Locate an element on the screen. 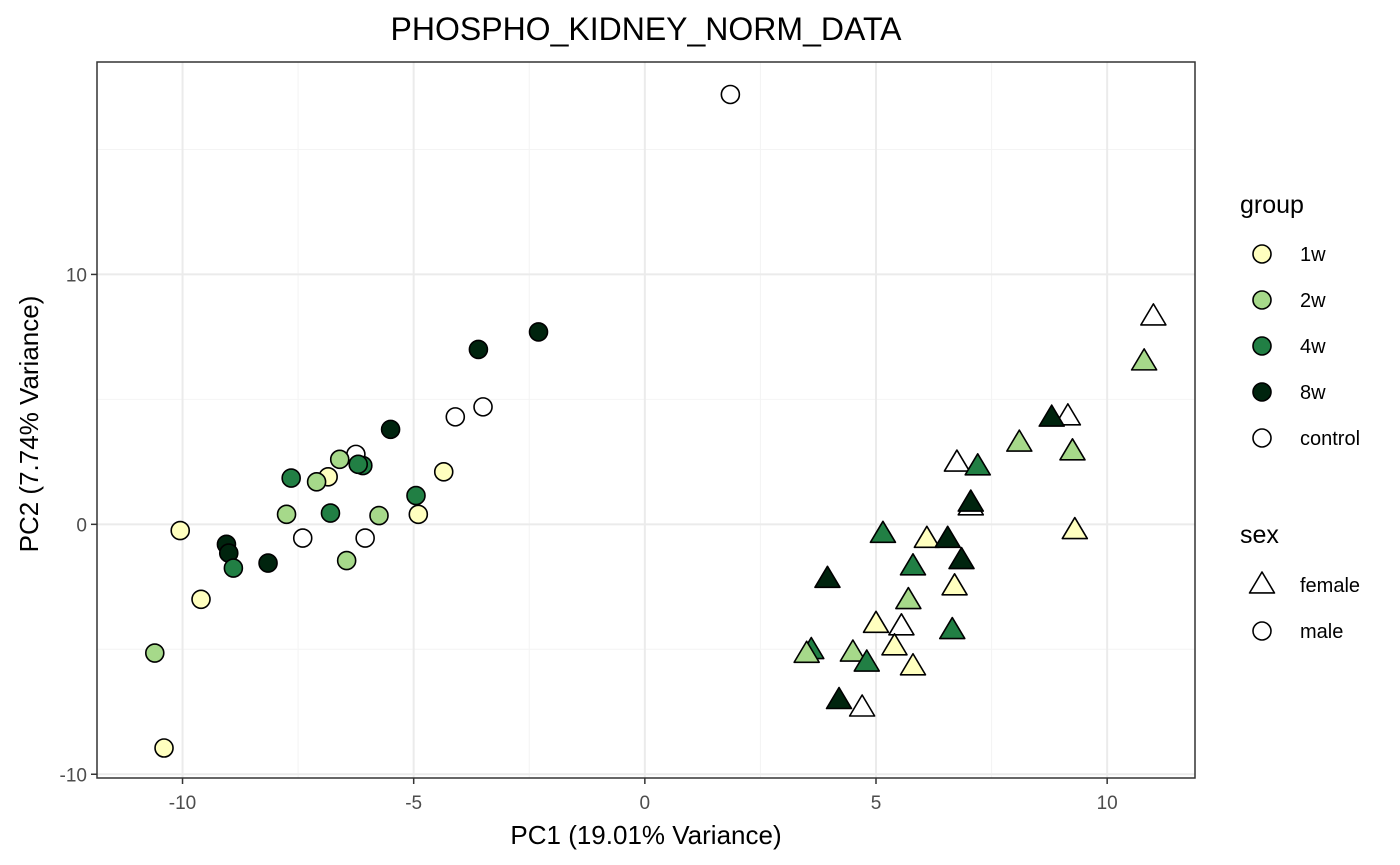  y-axis: -10 0 10 is located at coordinates (78, 525).